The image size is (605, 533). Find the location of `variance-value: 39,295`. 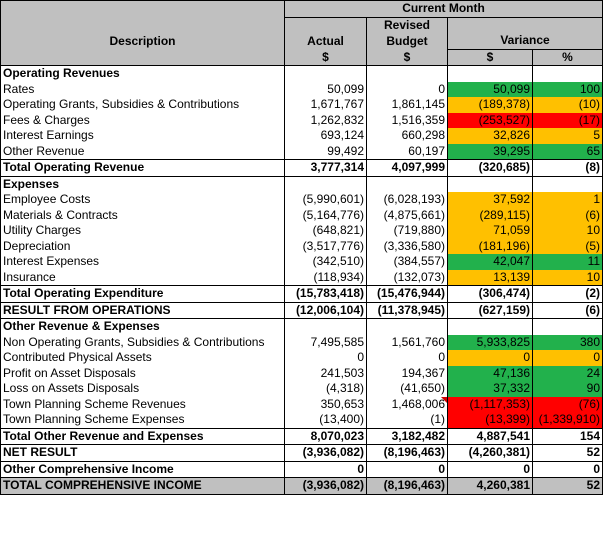

variance-value: 39,295 is located at coordinates (490, 151).